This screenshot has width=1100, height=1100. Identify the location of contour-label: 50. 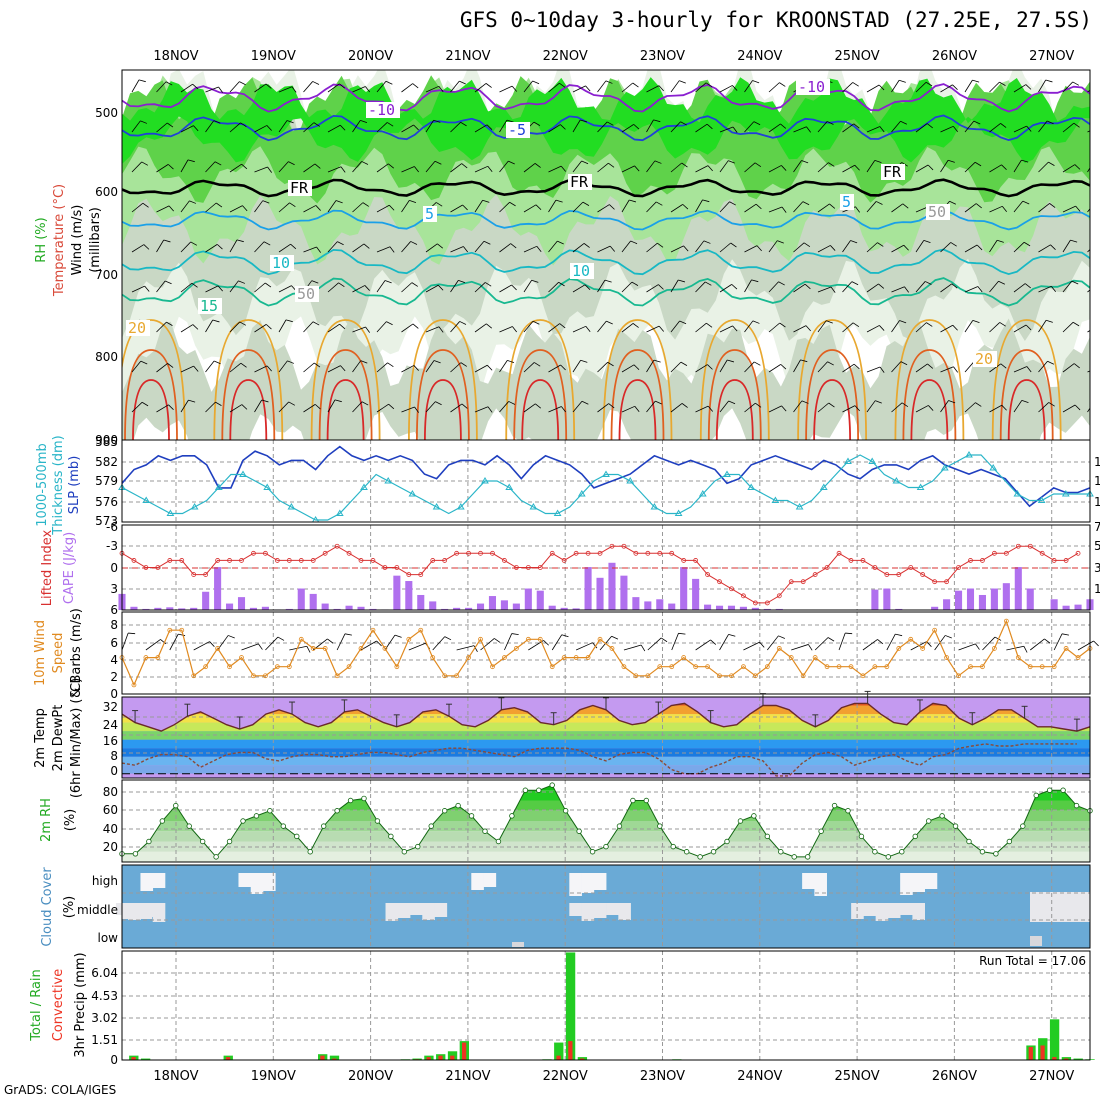
(306, 294).